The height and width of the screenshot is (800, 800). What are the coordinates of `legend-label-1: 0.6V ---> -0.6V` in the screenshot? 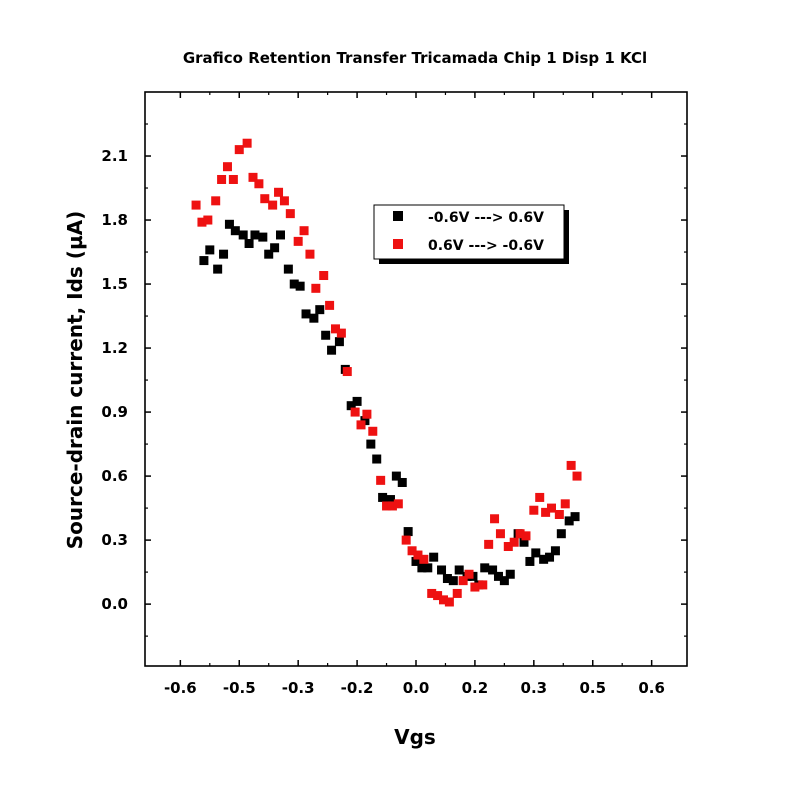 It's located at (486, 246).